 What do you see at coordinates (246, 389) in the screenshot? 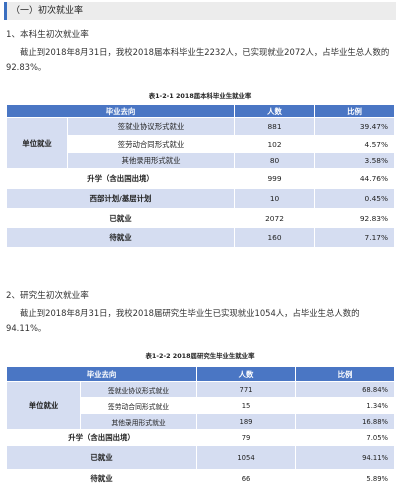
I see `row-count: 771` at bounding box center [246, 389].